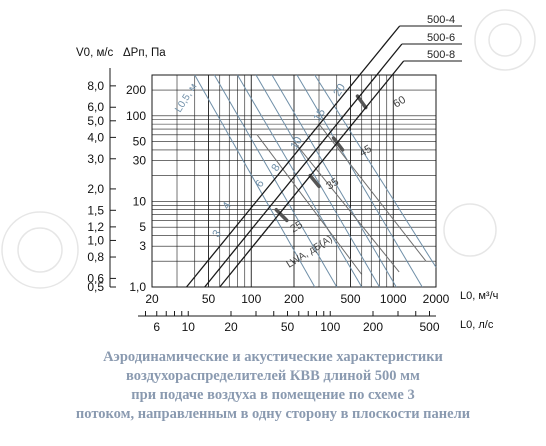  What do you see at coordinates (140, 161) in the screenshot?
I see `pressure-tick-label: 30` at bounding box center [140, 161].